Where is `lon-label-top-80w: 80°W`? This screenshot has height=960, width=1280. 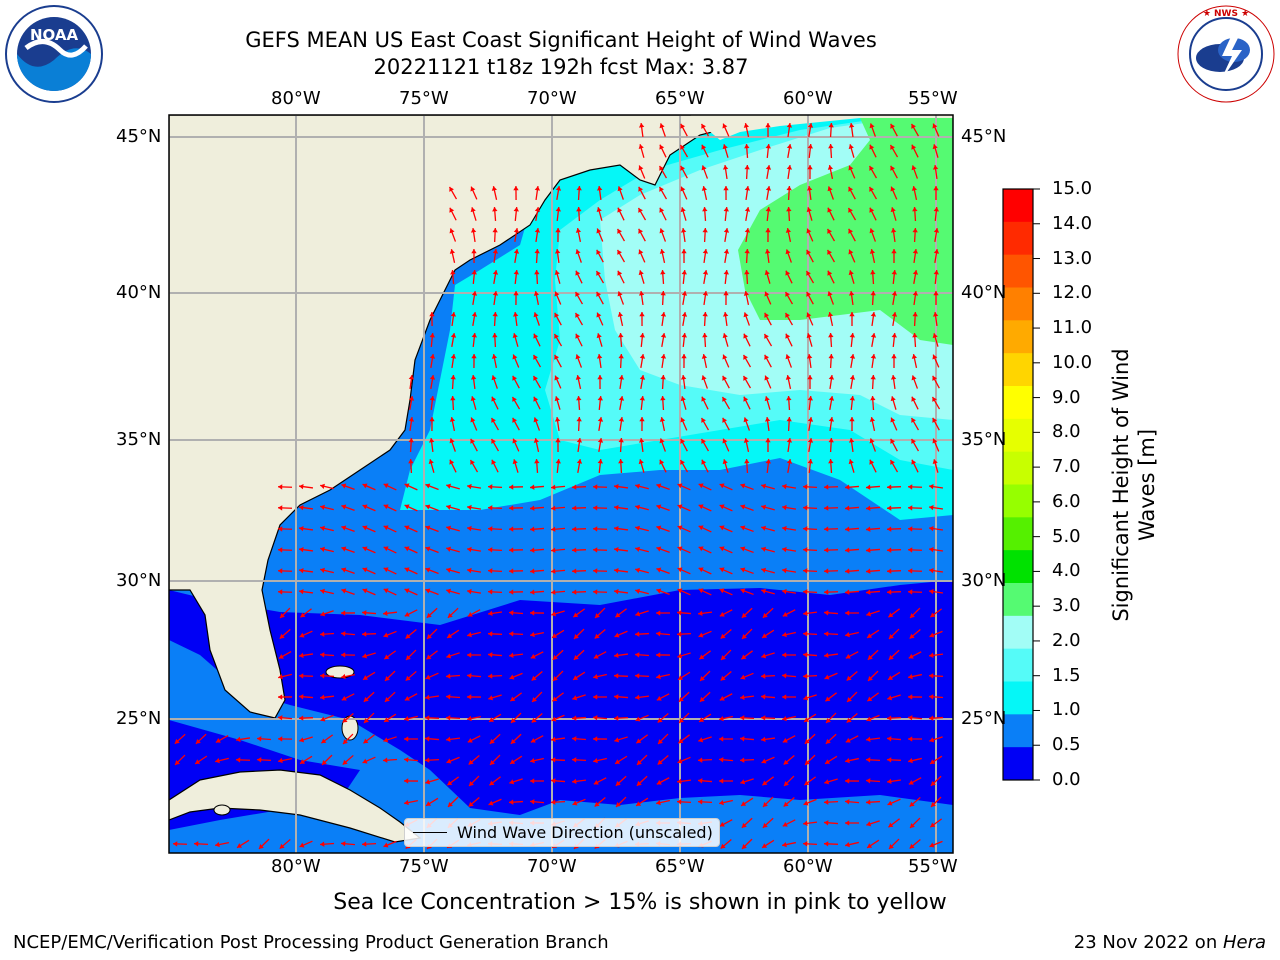 lon-label-top-80w: 80°W is located at coordinates (296, 98).